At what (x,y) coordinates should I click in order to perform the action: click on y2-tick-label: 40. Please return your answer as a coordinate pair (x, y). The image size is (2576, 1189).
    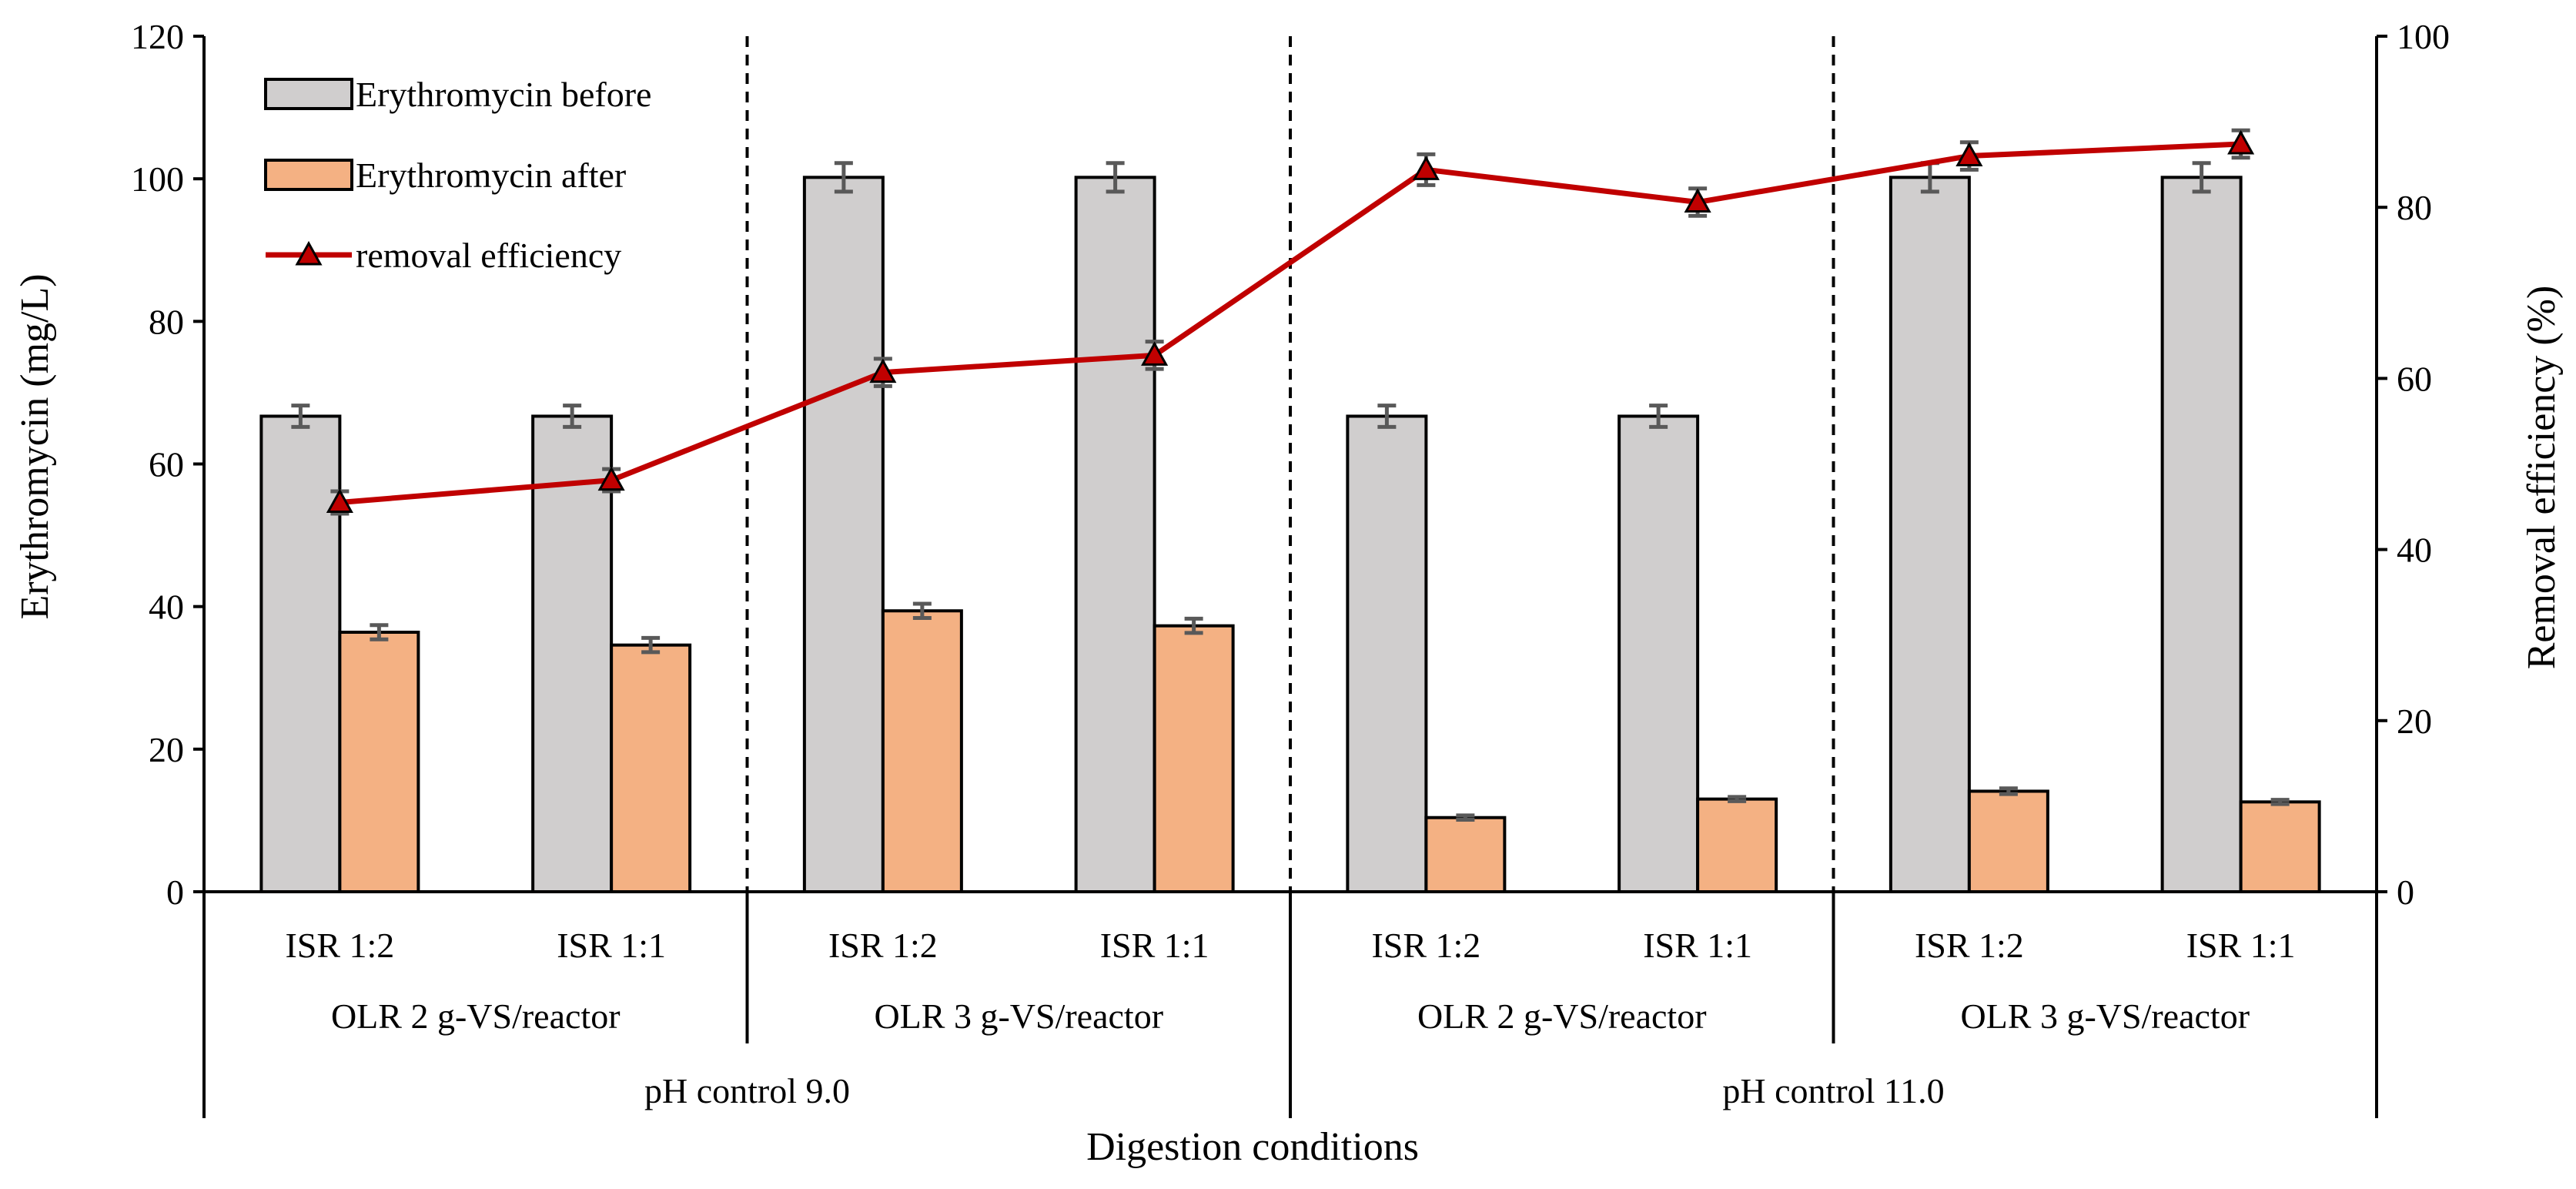
    Looking at the image, I should click on (2414, 550).